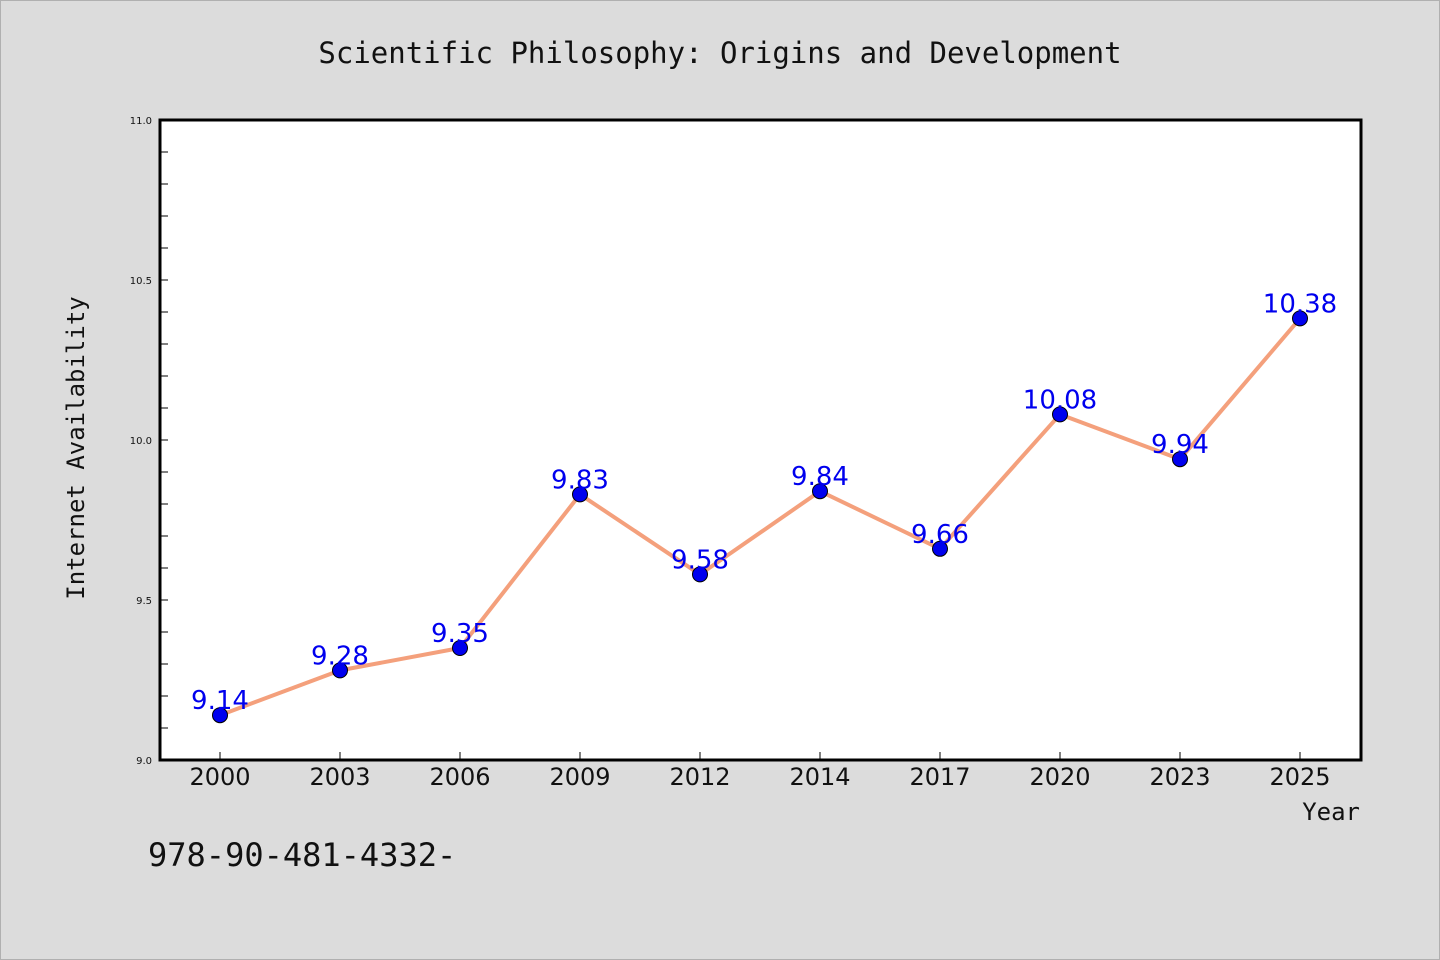 This screenshot has width=1440, height=960. I want to click on x-tick-label: 2017, so click(939, 777).